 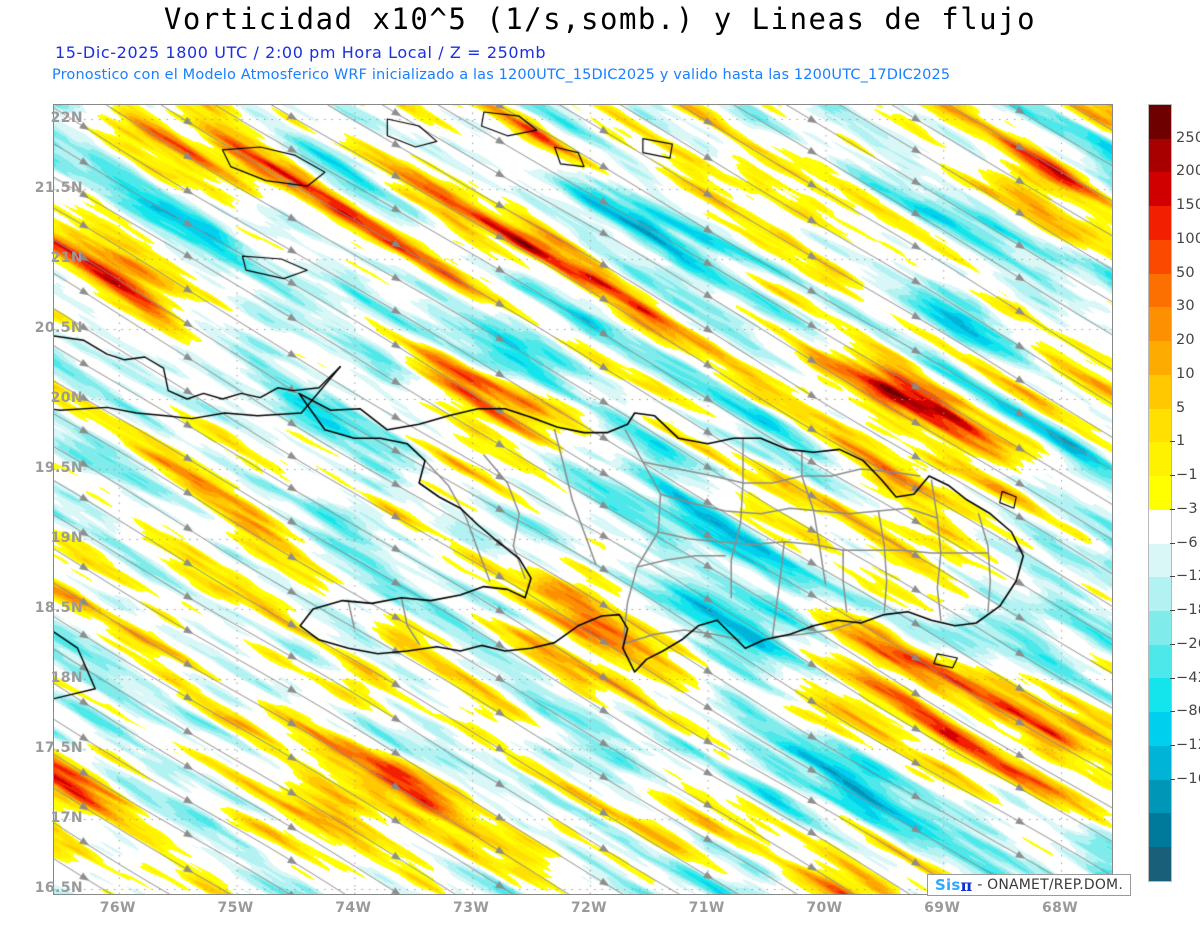 What do you see at coordinates (1181, 407) in the screenshot?
I see `colorbar-label-5: 5` at bounding box center [1181, 407].